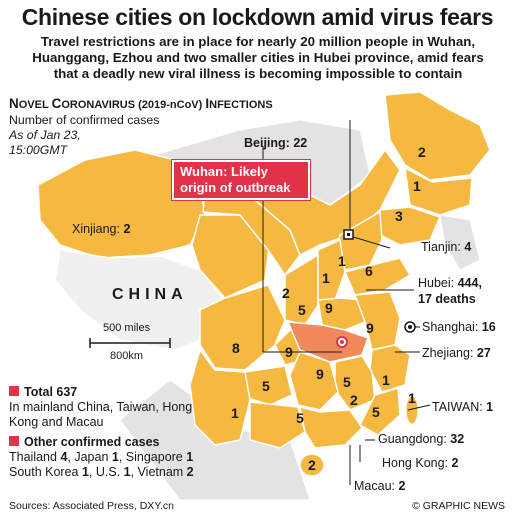 This screenshot has width=515, height=518. I want to click on other-line2: South Korea 1, U.S. 1, Vietnam 2, so click(101, 472).